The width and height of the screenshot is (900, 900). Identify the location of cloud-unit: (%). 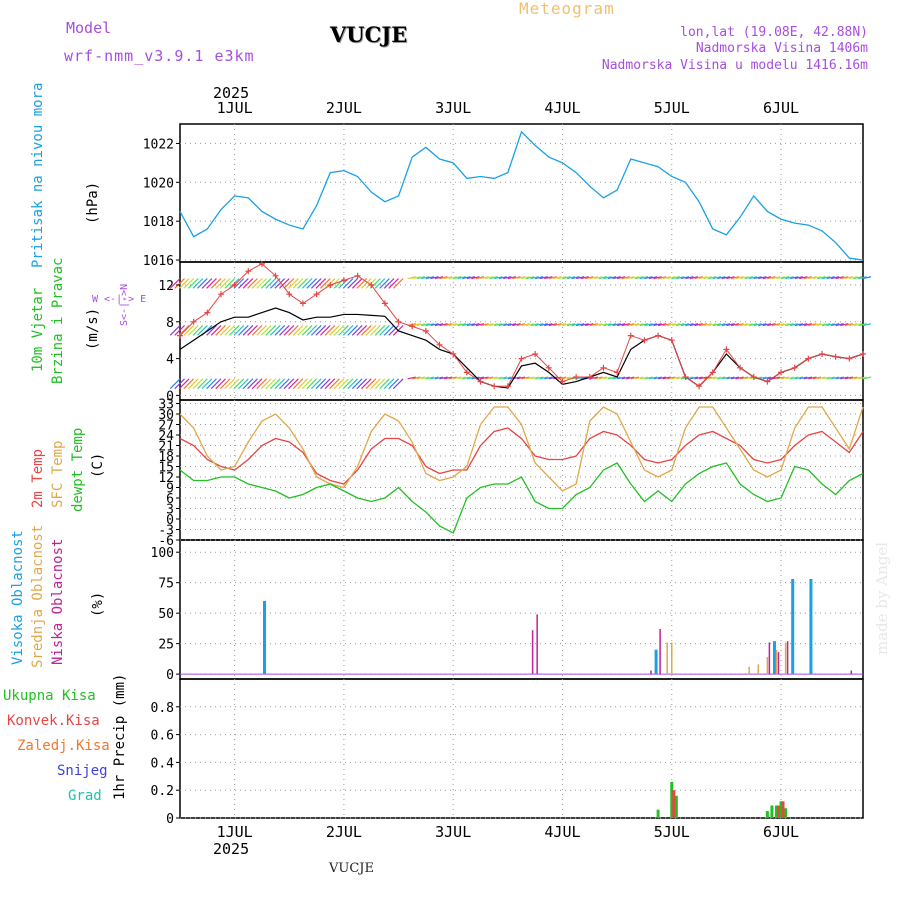
(98, 604).